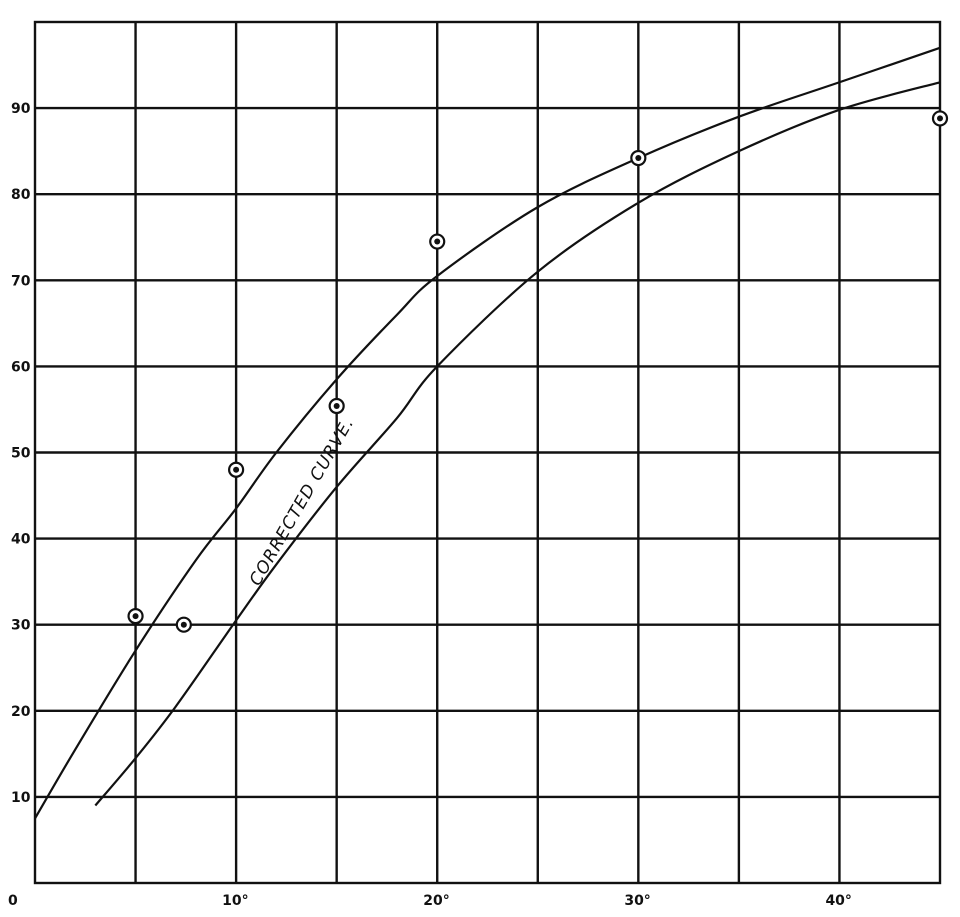  Describe the element at coordinates (21, 109) in the screenshot. I see `y-tick-label: 90` at that location.